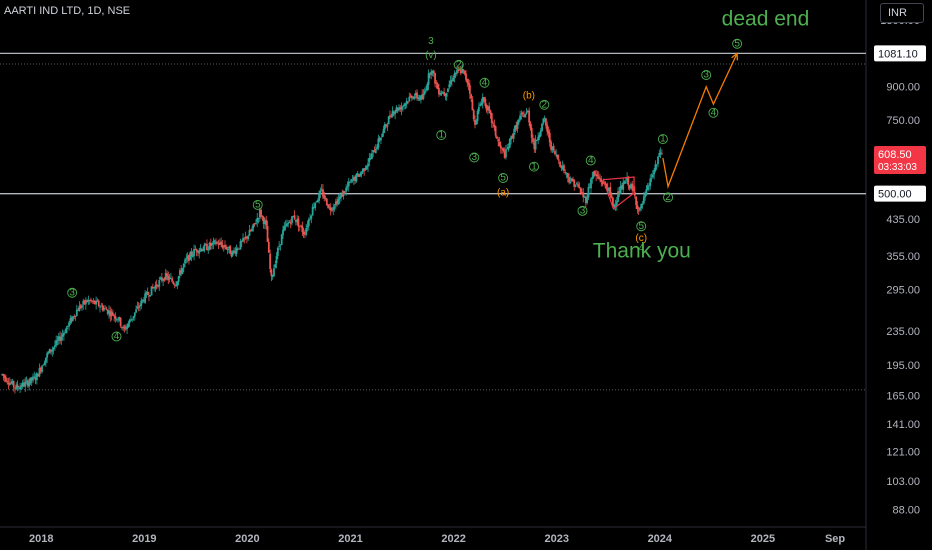  What do you see at coordinates (441, 135) in the screenshot?
I see `wave-label: 1` at bounding box center [441, 135].